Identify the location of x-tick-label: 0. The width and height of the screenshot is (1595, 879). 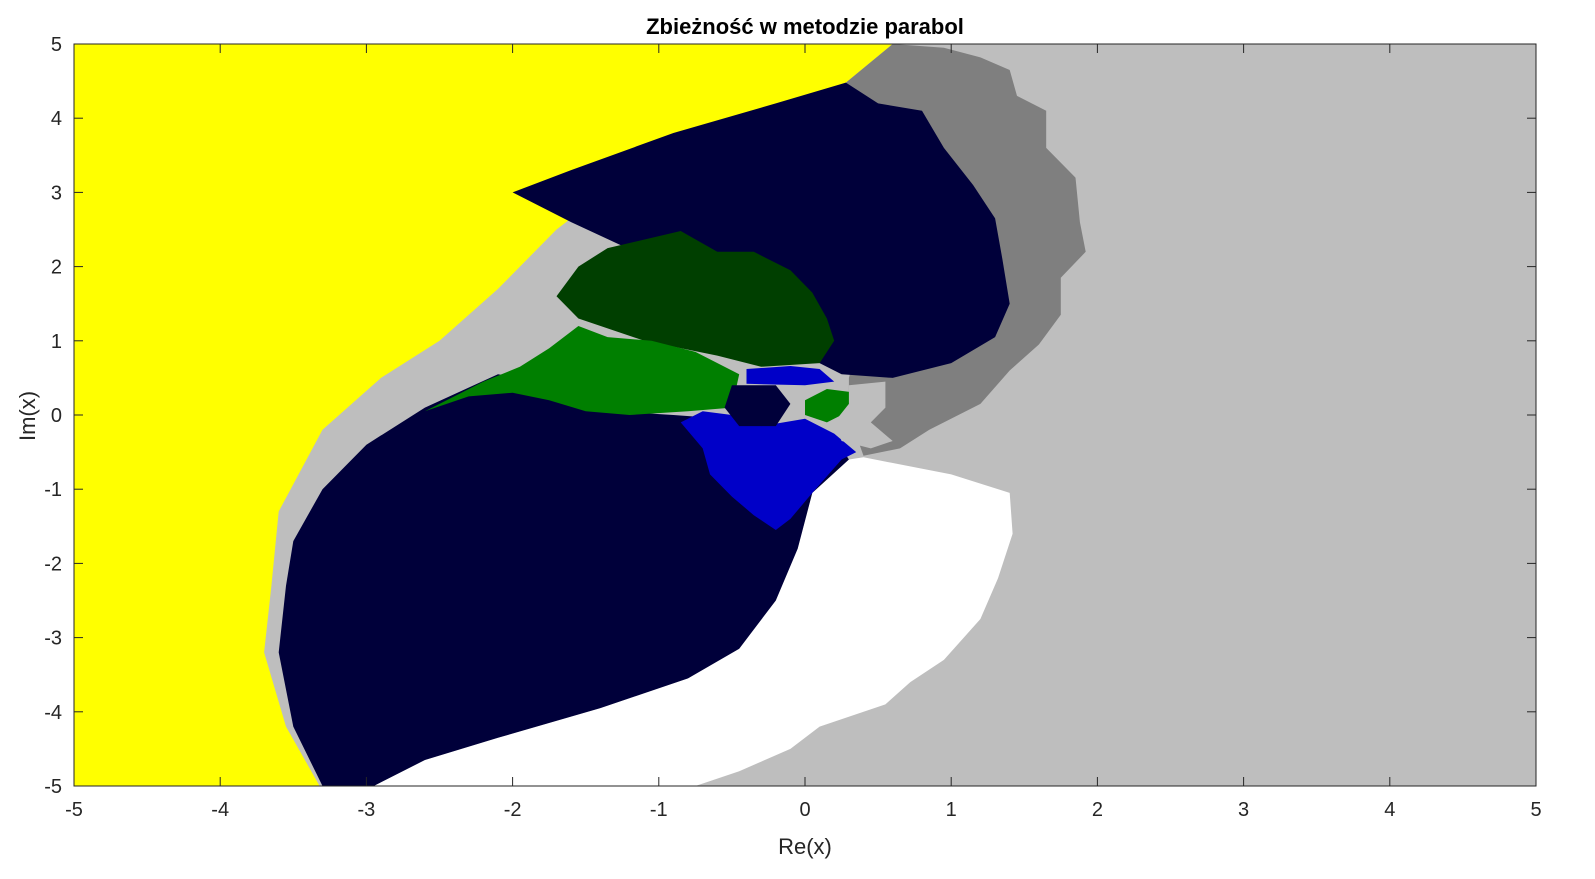
(804, 810).